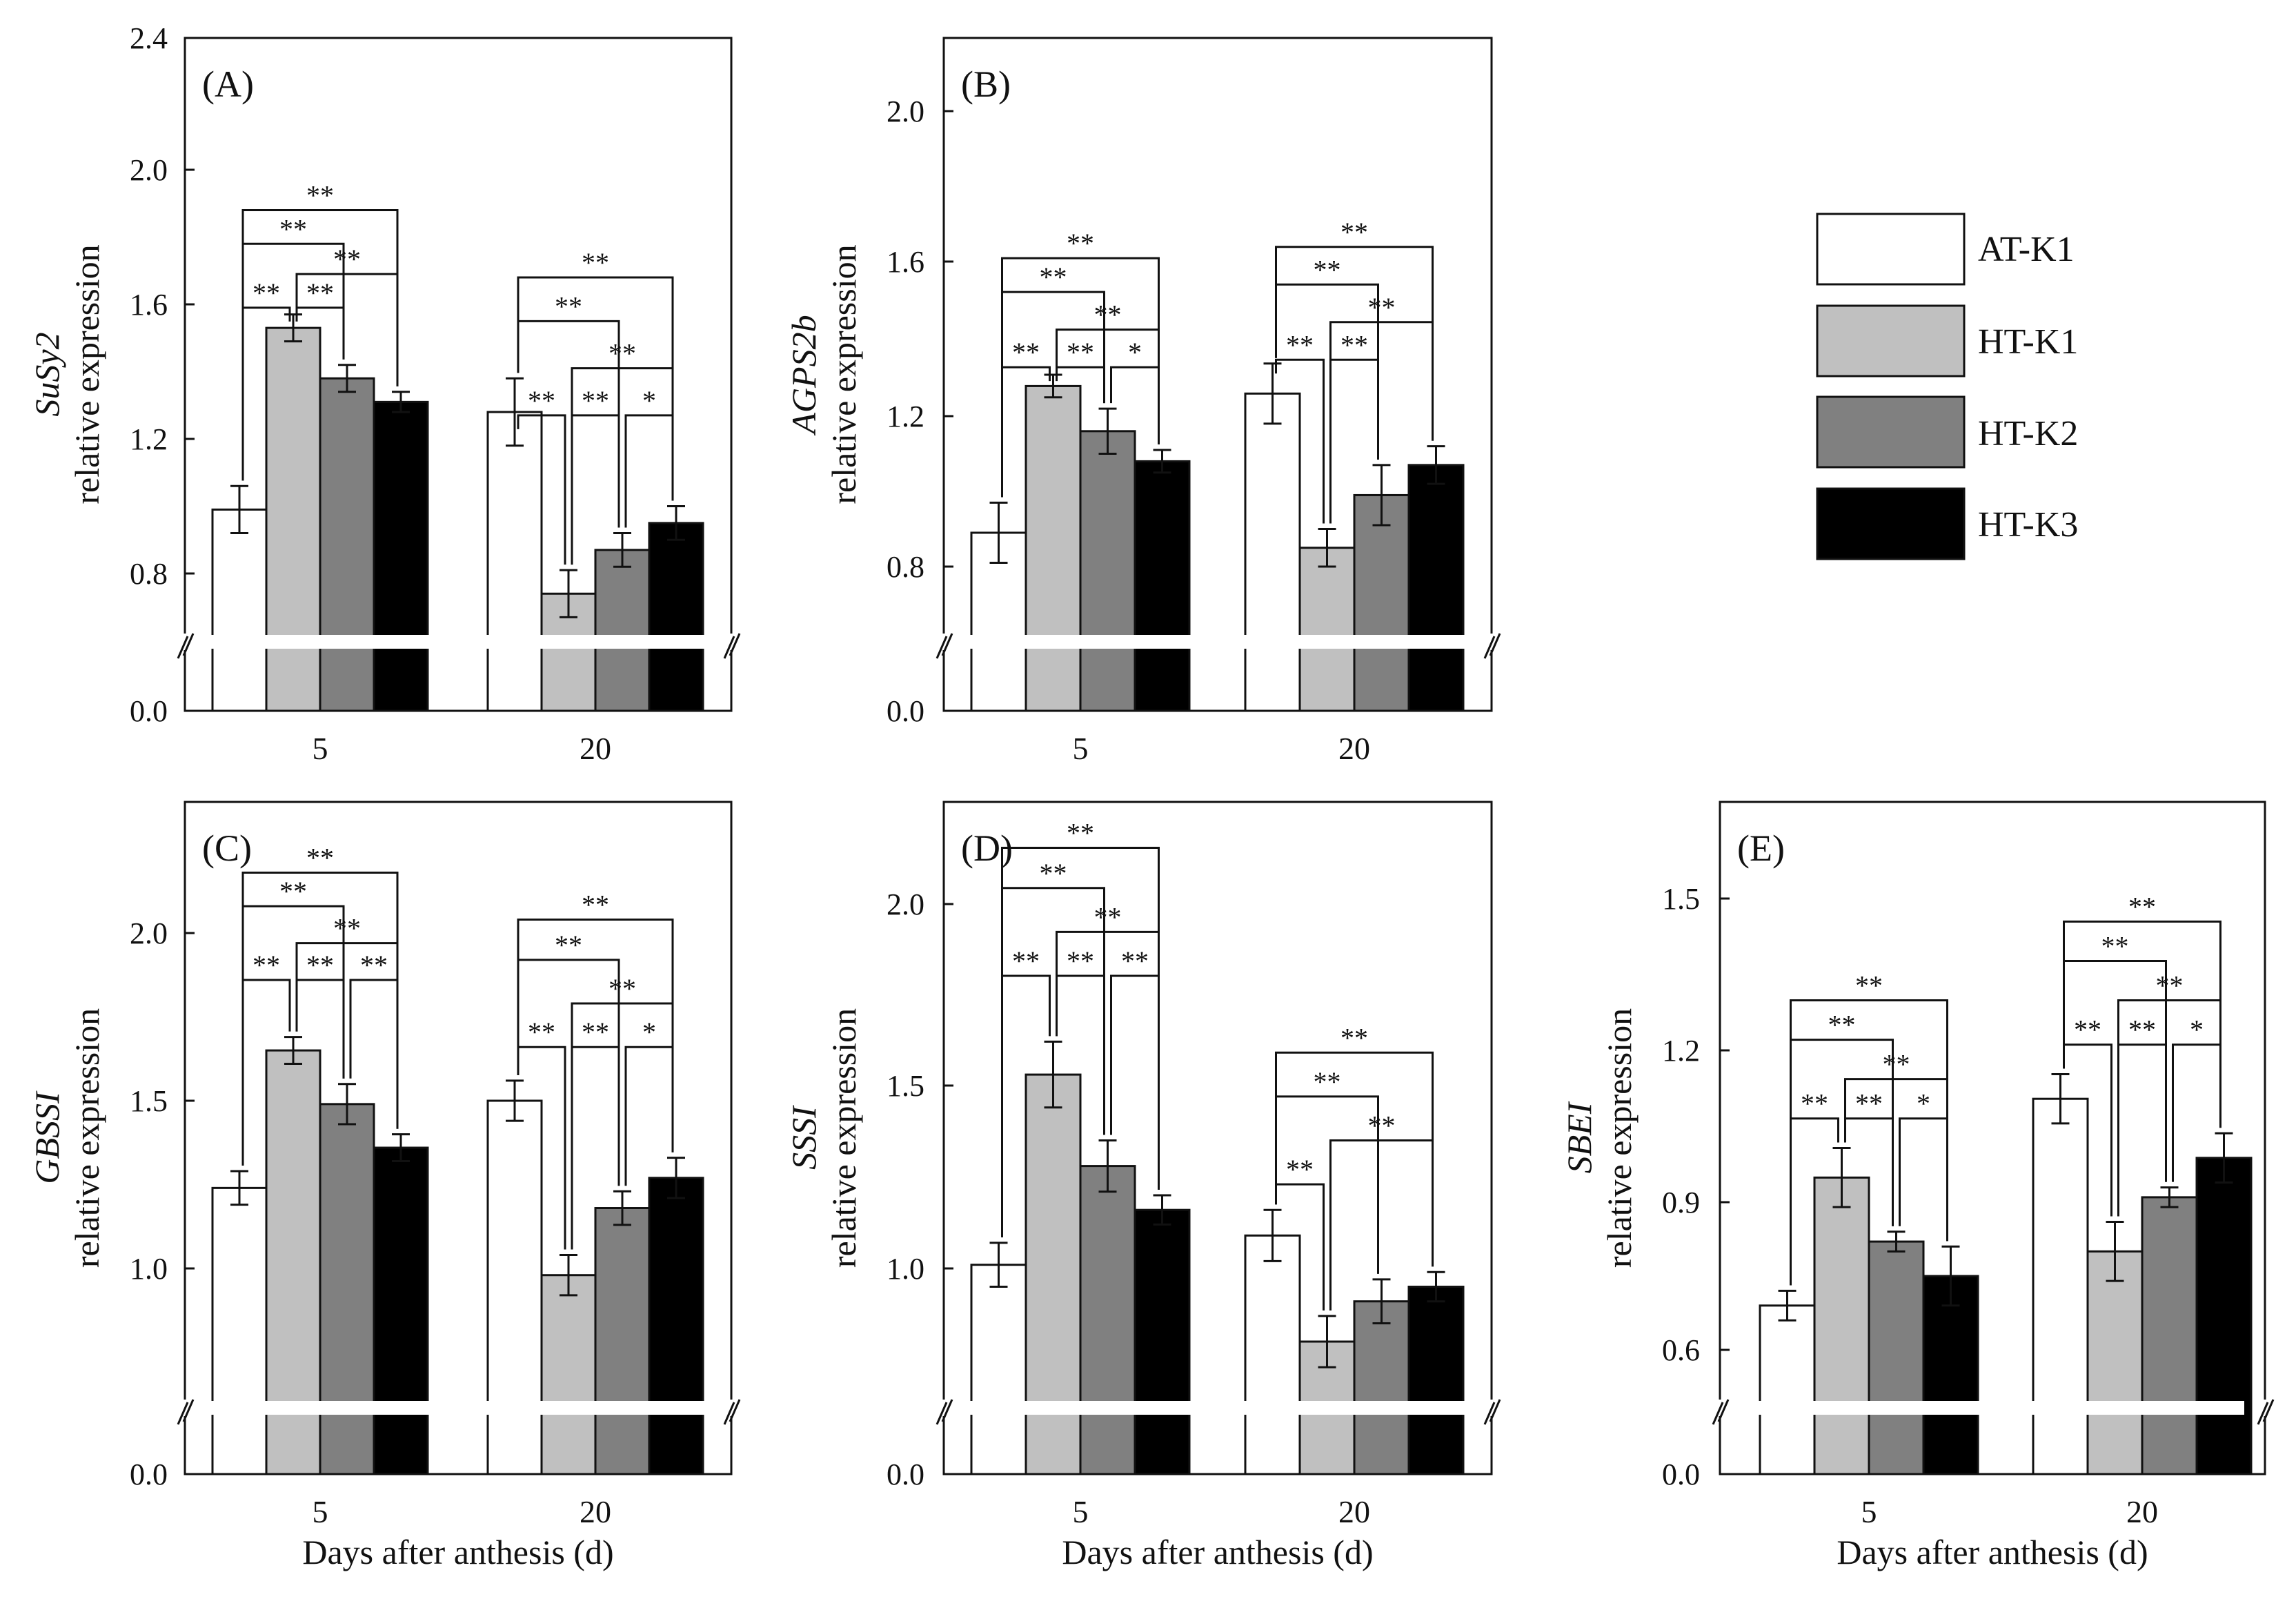 The height and width of the screenshot is (1599, 2296). I want to click on y-tick-label: 0.8, so click(905, 567).